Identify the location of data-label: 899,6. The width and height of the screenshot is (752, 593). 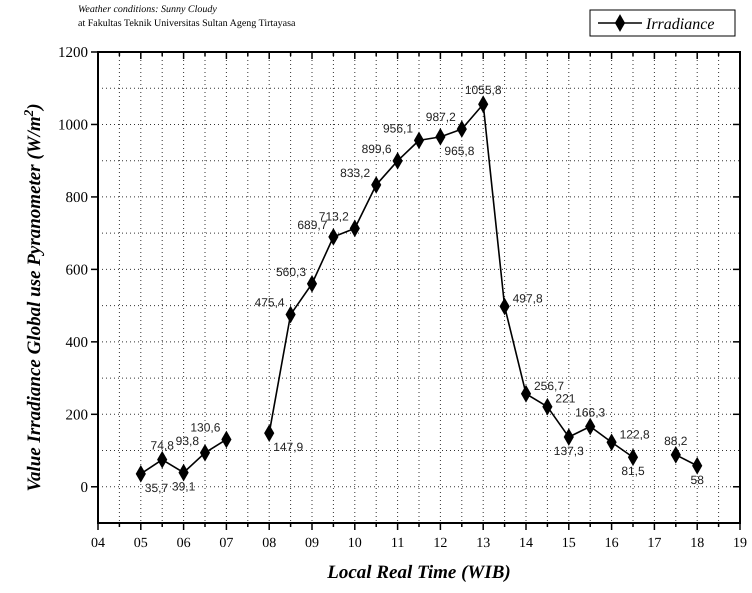
(377, 149).